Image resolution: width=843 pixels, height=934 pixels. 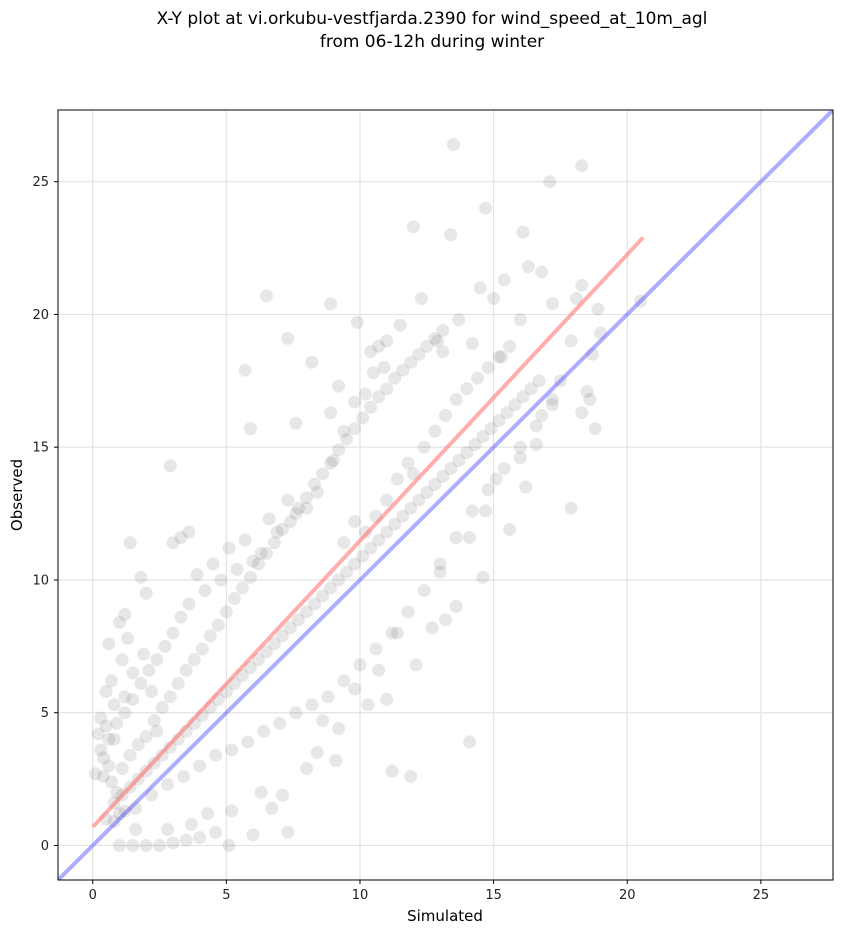 I want to click on x-tick-label: 15, so click(x=493, y=895).